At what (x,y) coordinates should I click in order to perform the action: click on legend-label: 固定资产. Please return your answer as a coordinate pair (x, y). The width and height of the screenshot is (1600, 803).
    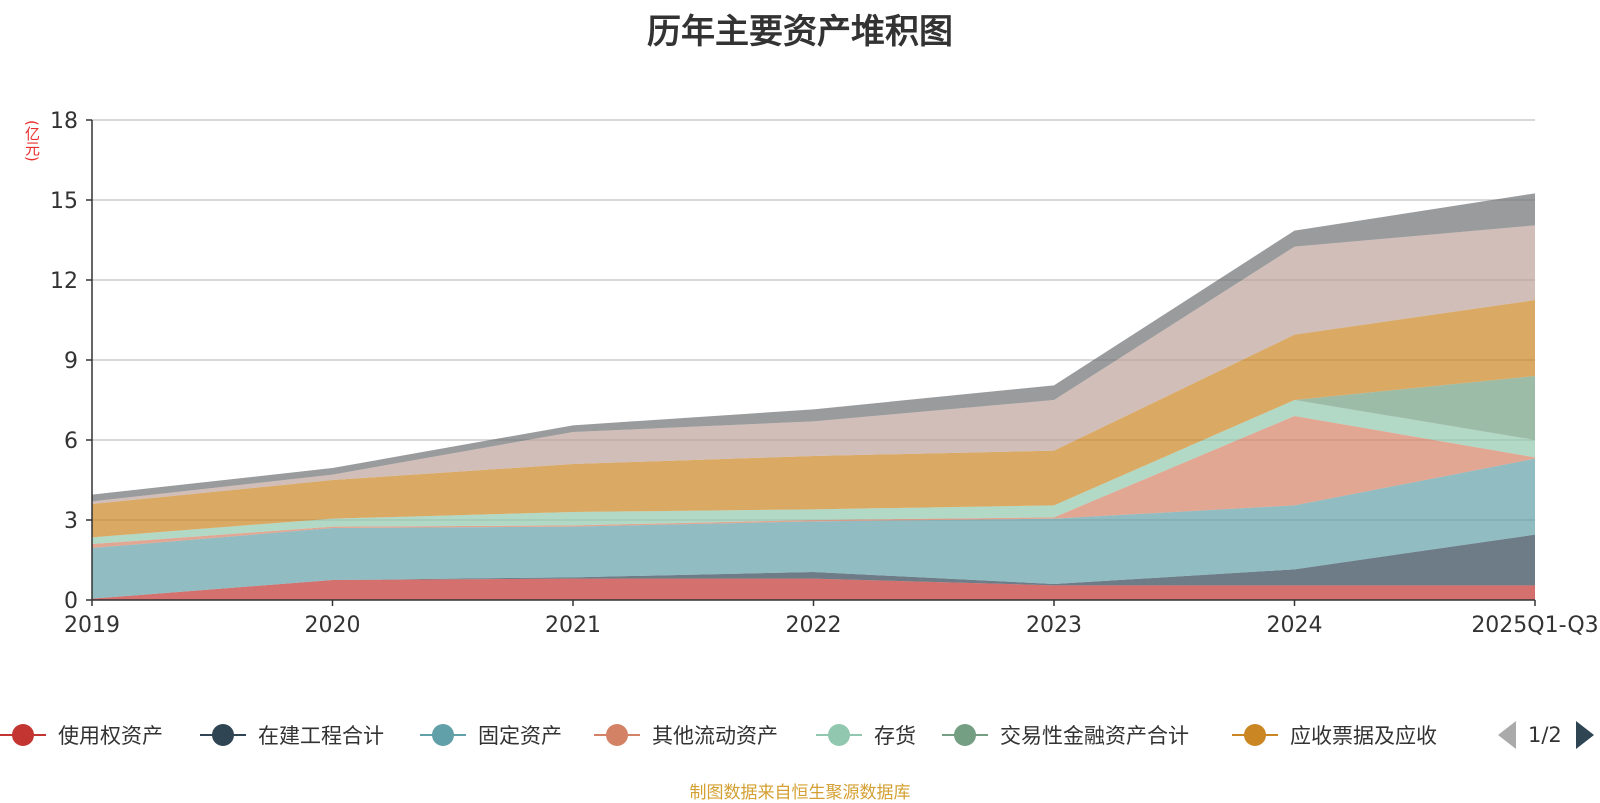
    Looking at the image, I should click on (520, 736).